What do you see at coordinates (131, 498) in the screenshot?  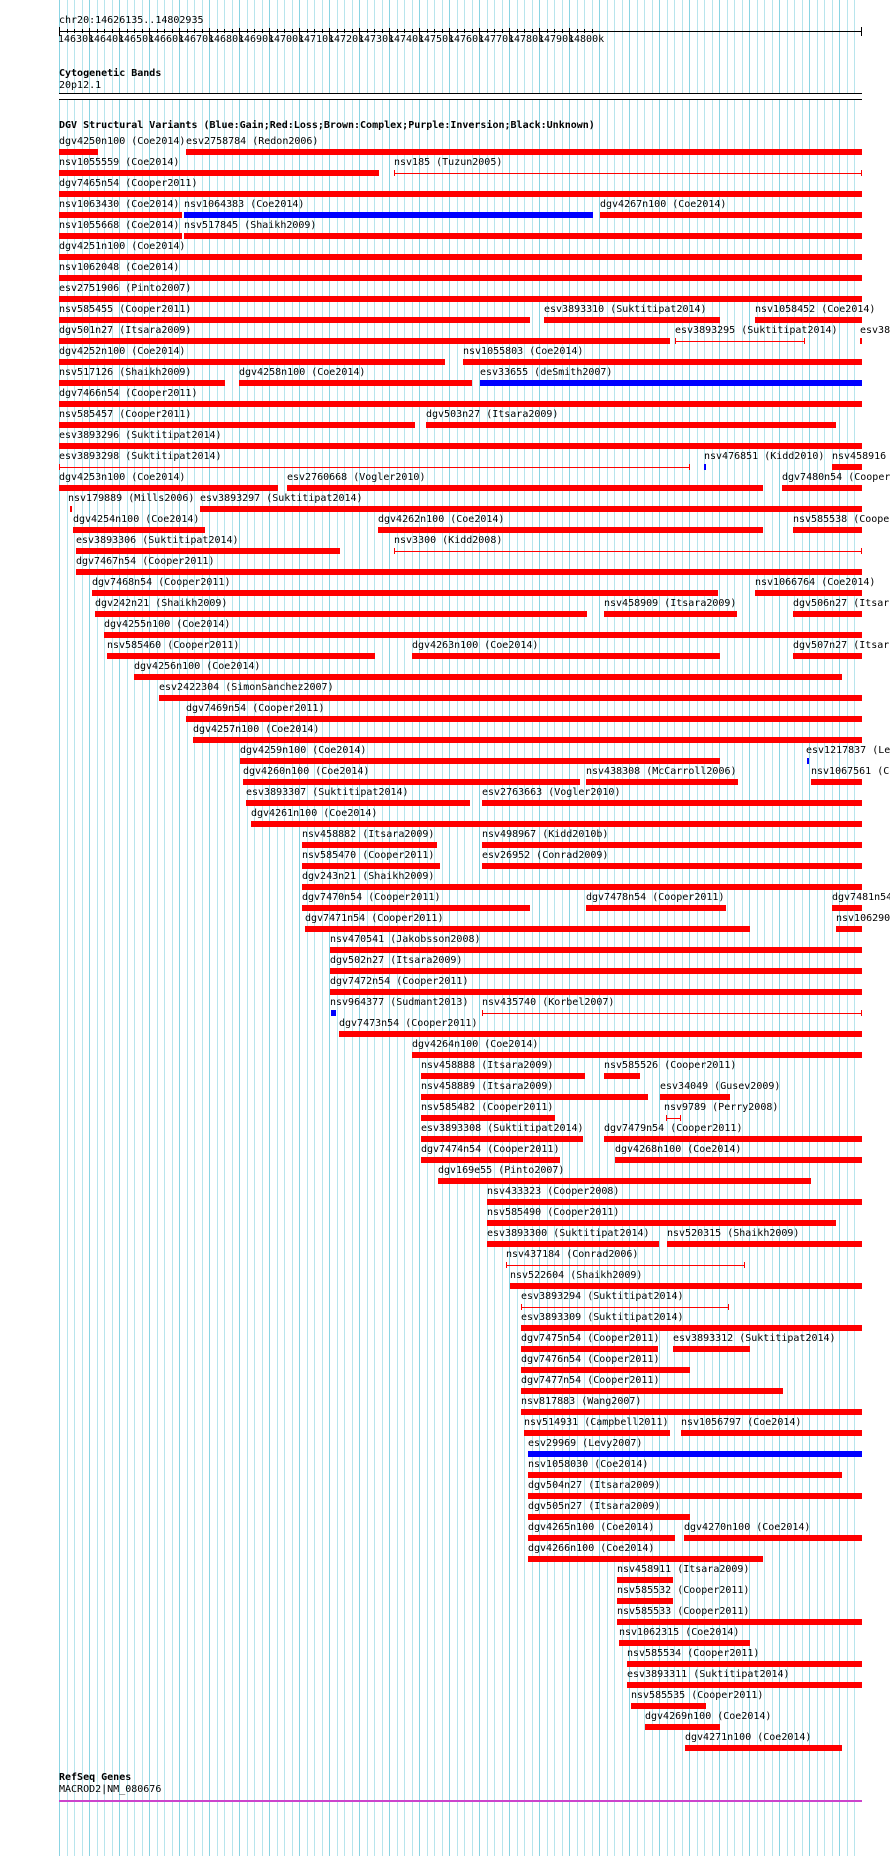 I see `variant-label: nsv179889 (Mills2006)` at bounding box center [131, 498].